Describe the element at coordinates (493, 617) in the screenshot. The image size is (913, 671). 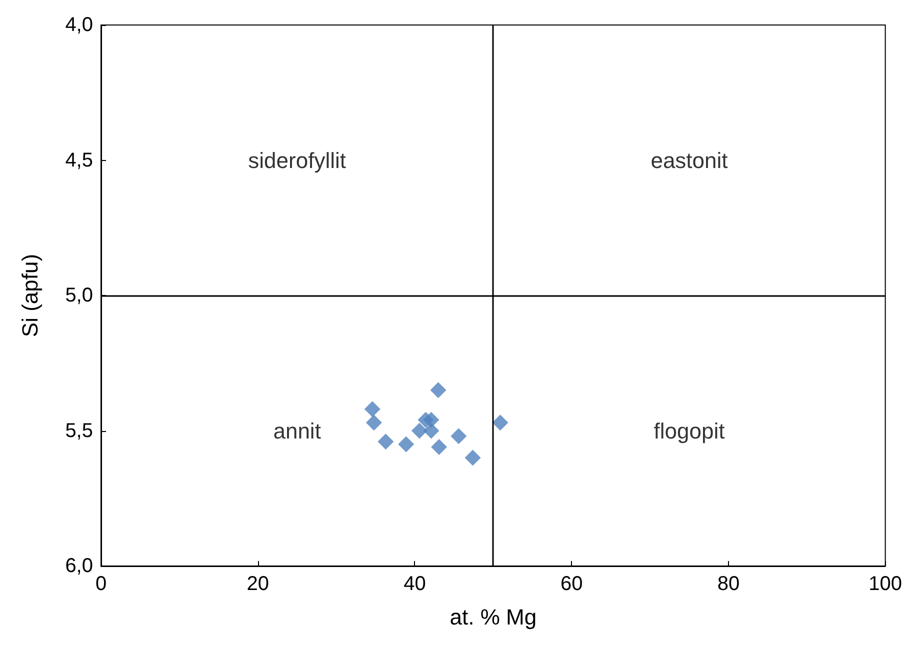
I see `x-axis-title: at. % Mg` at that location.